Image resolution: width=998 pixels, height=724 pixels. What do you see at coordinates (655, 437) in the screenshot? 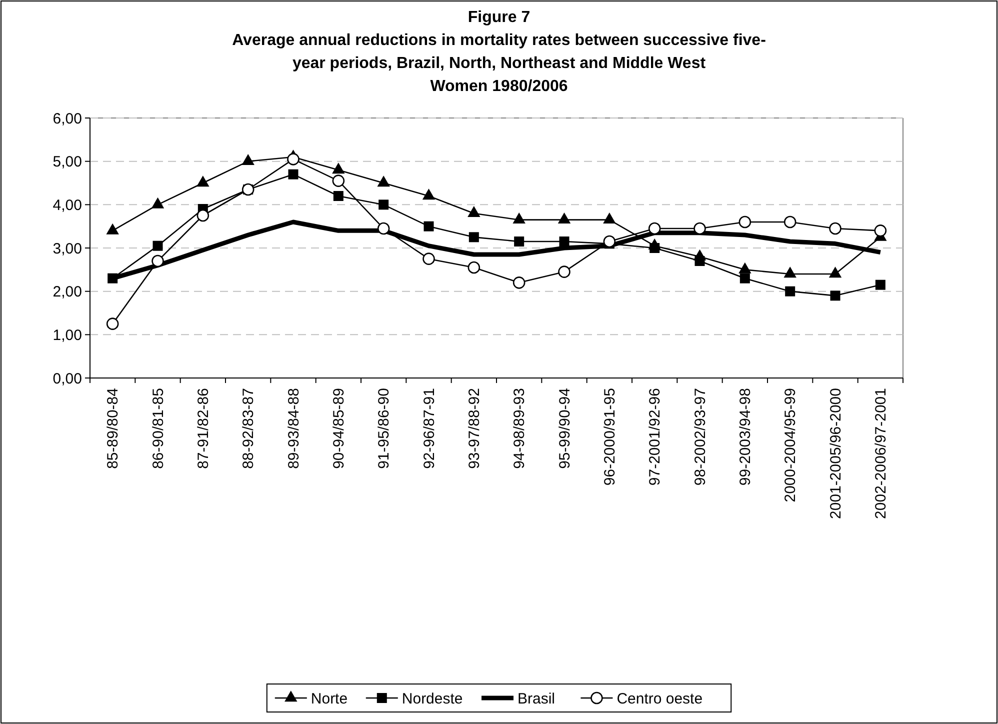
I see `x-tick-label: 97-2001/92-96` at bounding box center [655, 437].